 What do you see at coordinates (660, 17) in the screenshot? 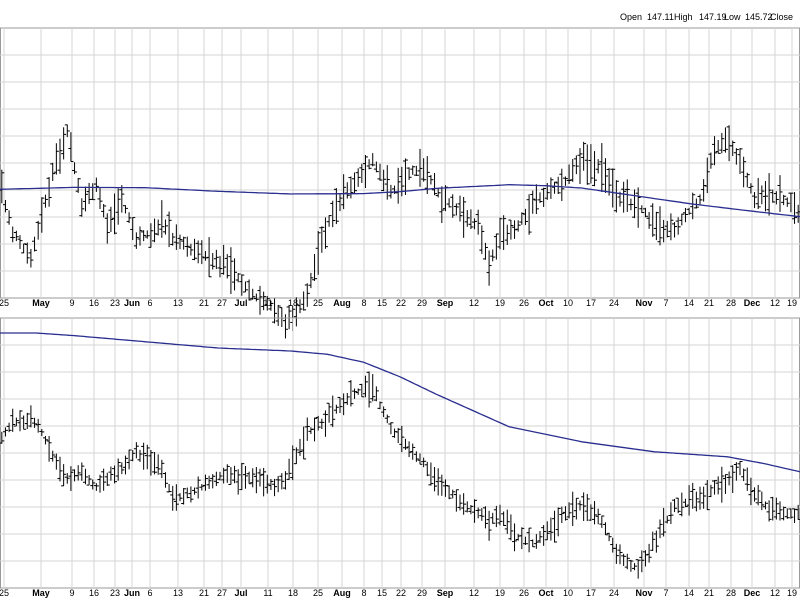
I see `open-value: 147.11` at bounding box center [660, 17].